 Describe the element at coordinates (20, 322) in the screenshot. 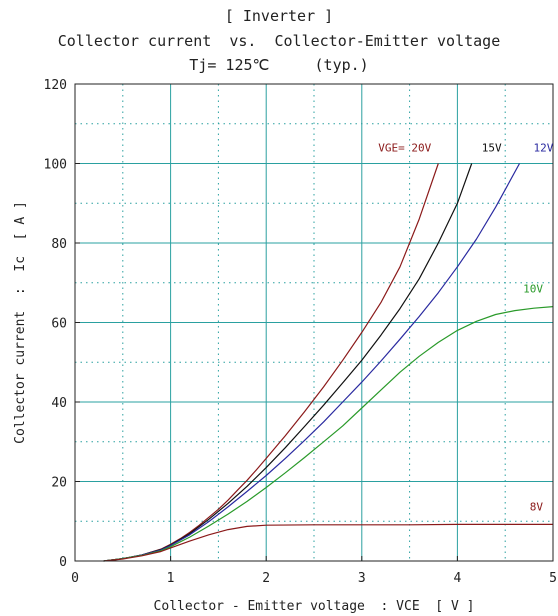

I see `y-axis-label: Collector current : Ic [ A ]` at that location.